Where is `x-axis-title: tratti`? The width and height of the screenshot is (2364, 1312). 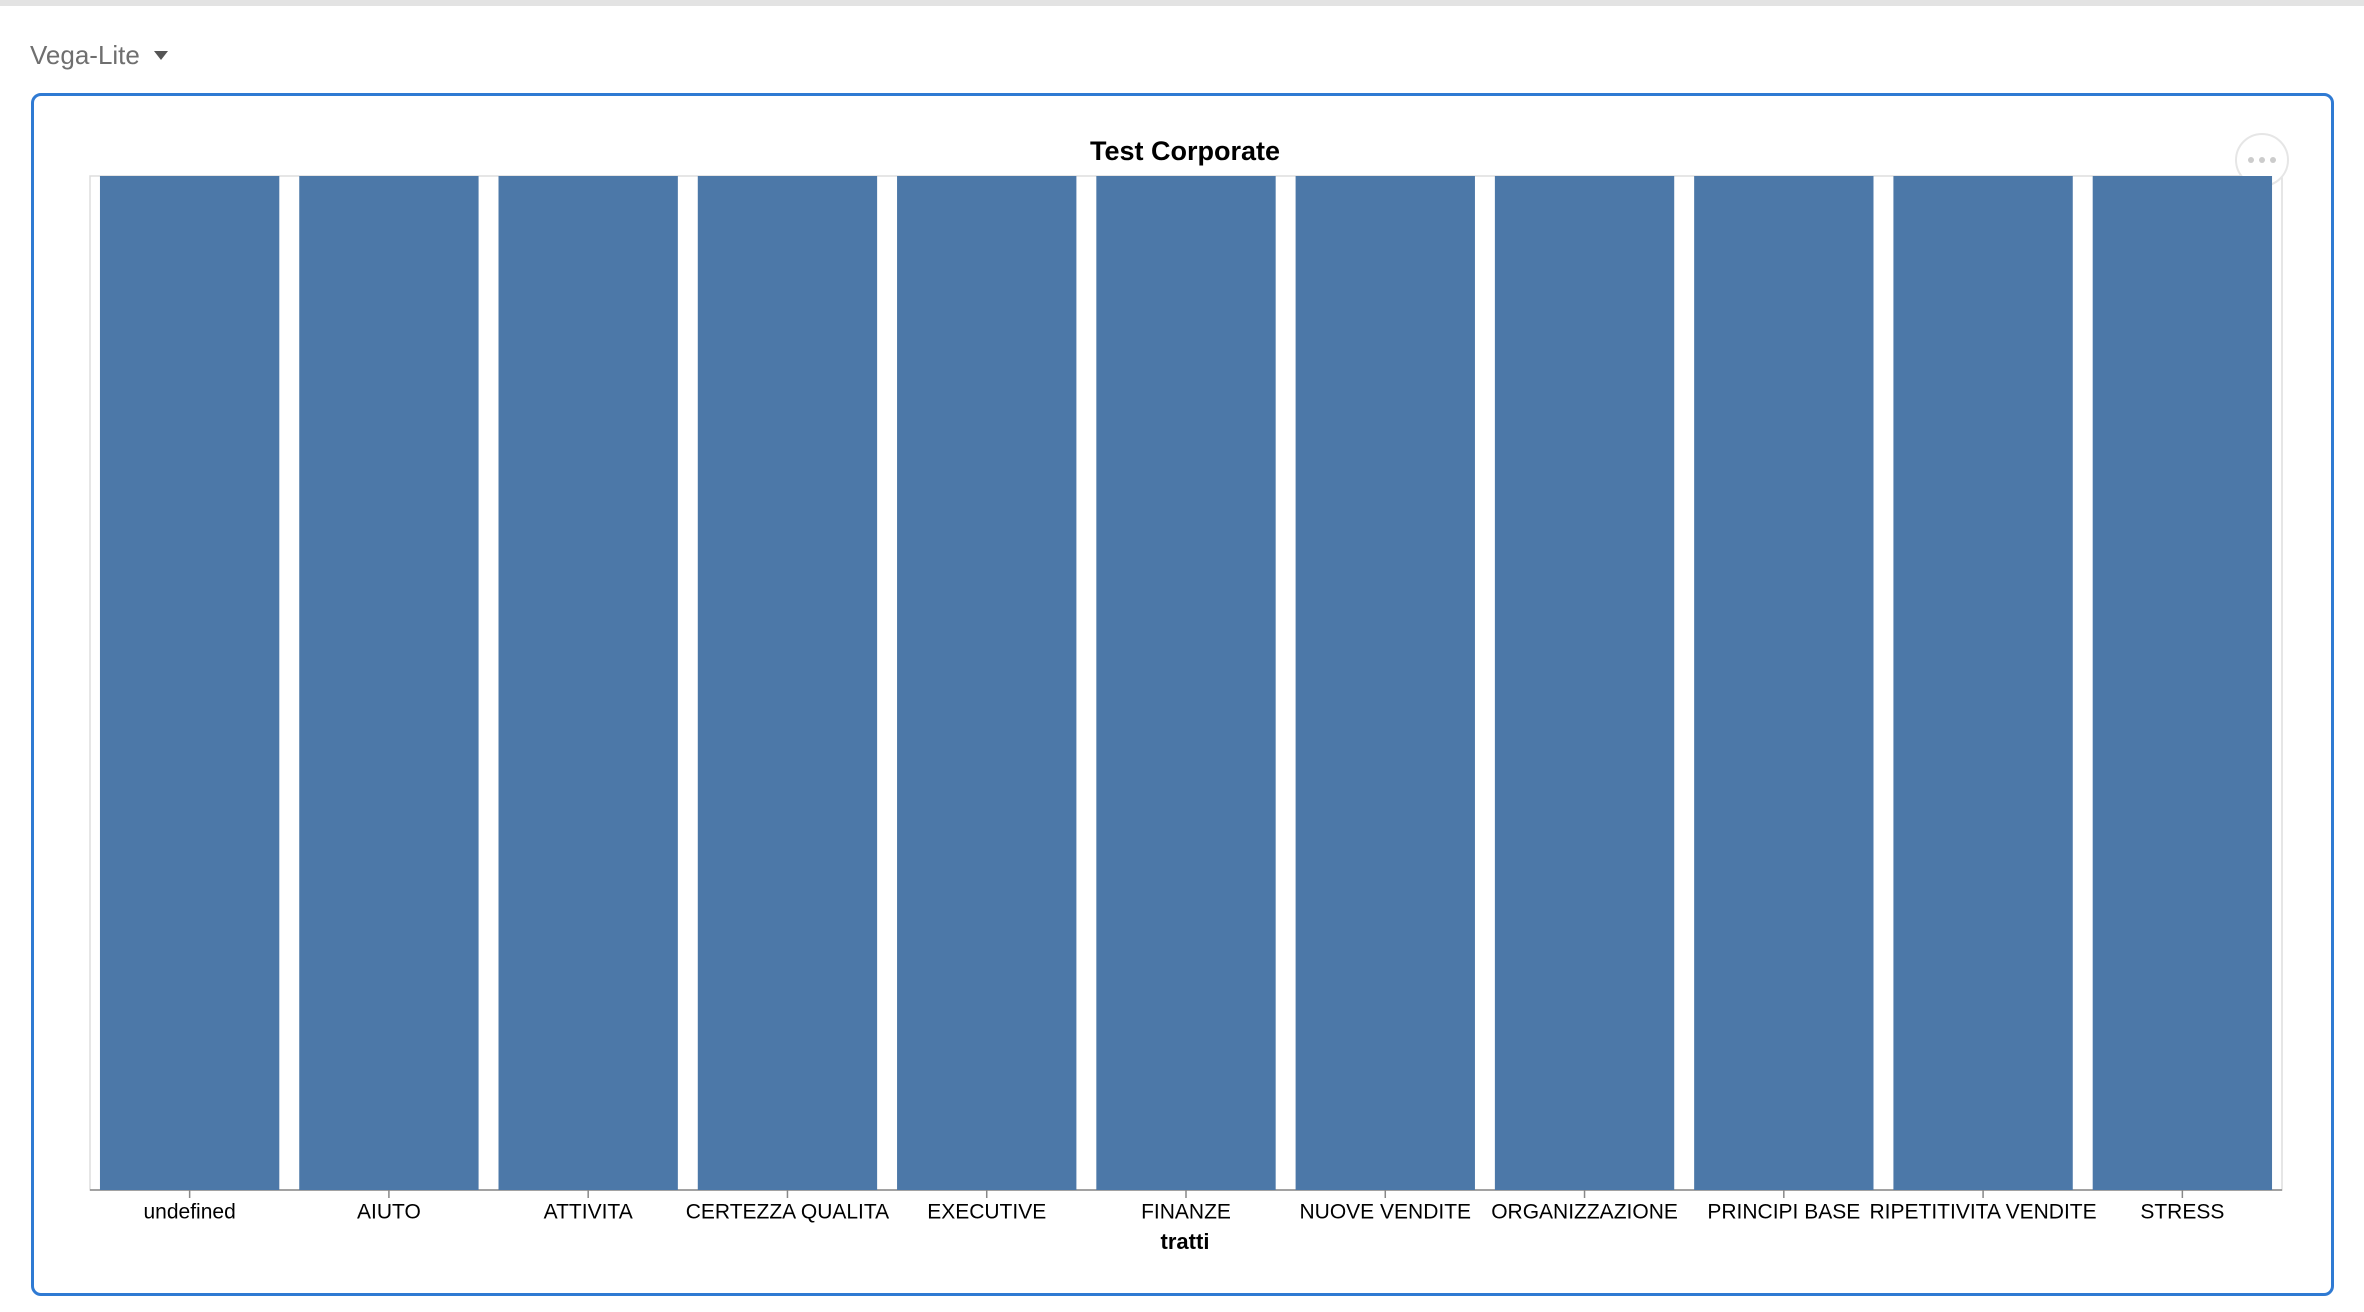
x-axis-title: tratti is located at coordinates (1185, 1241).